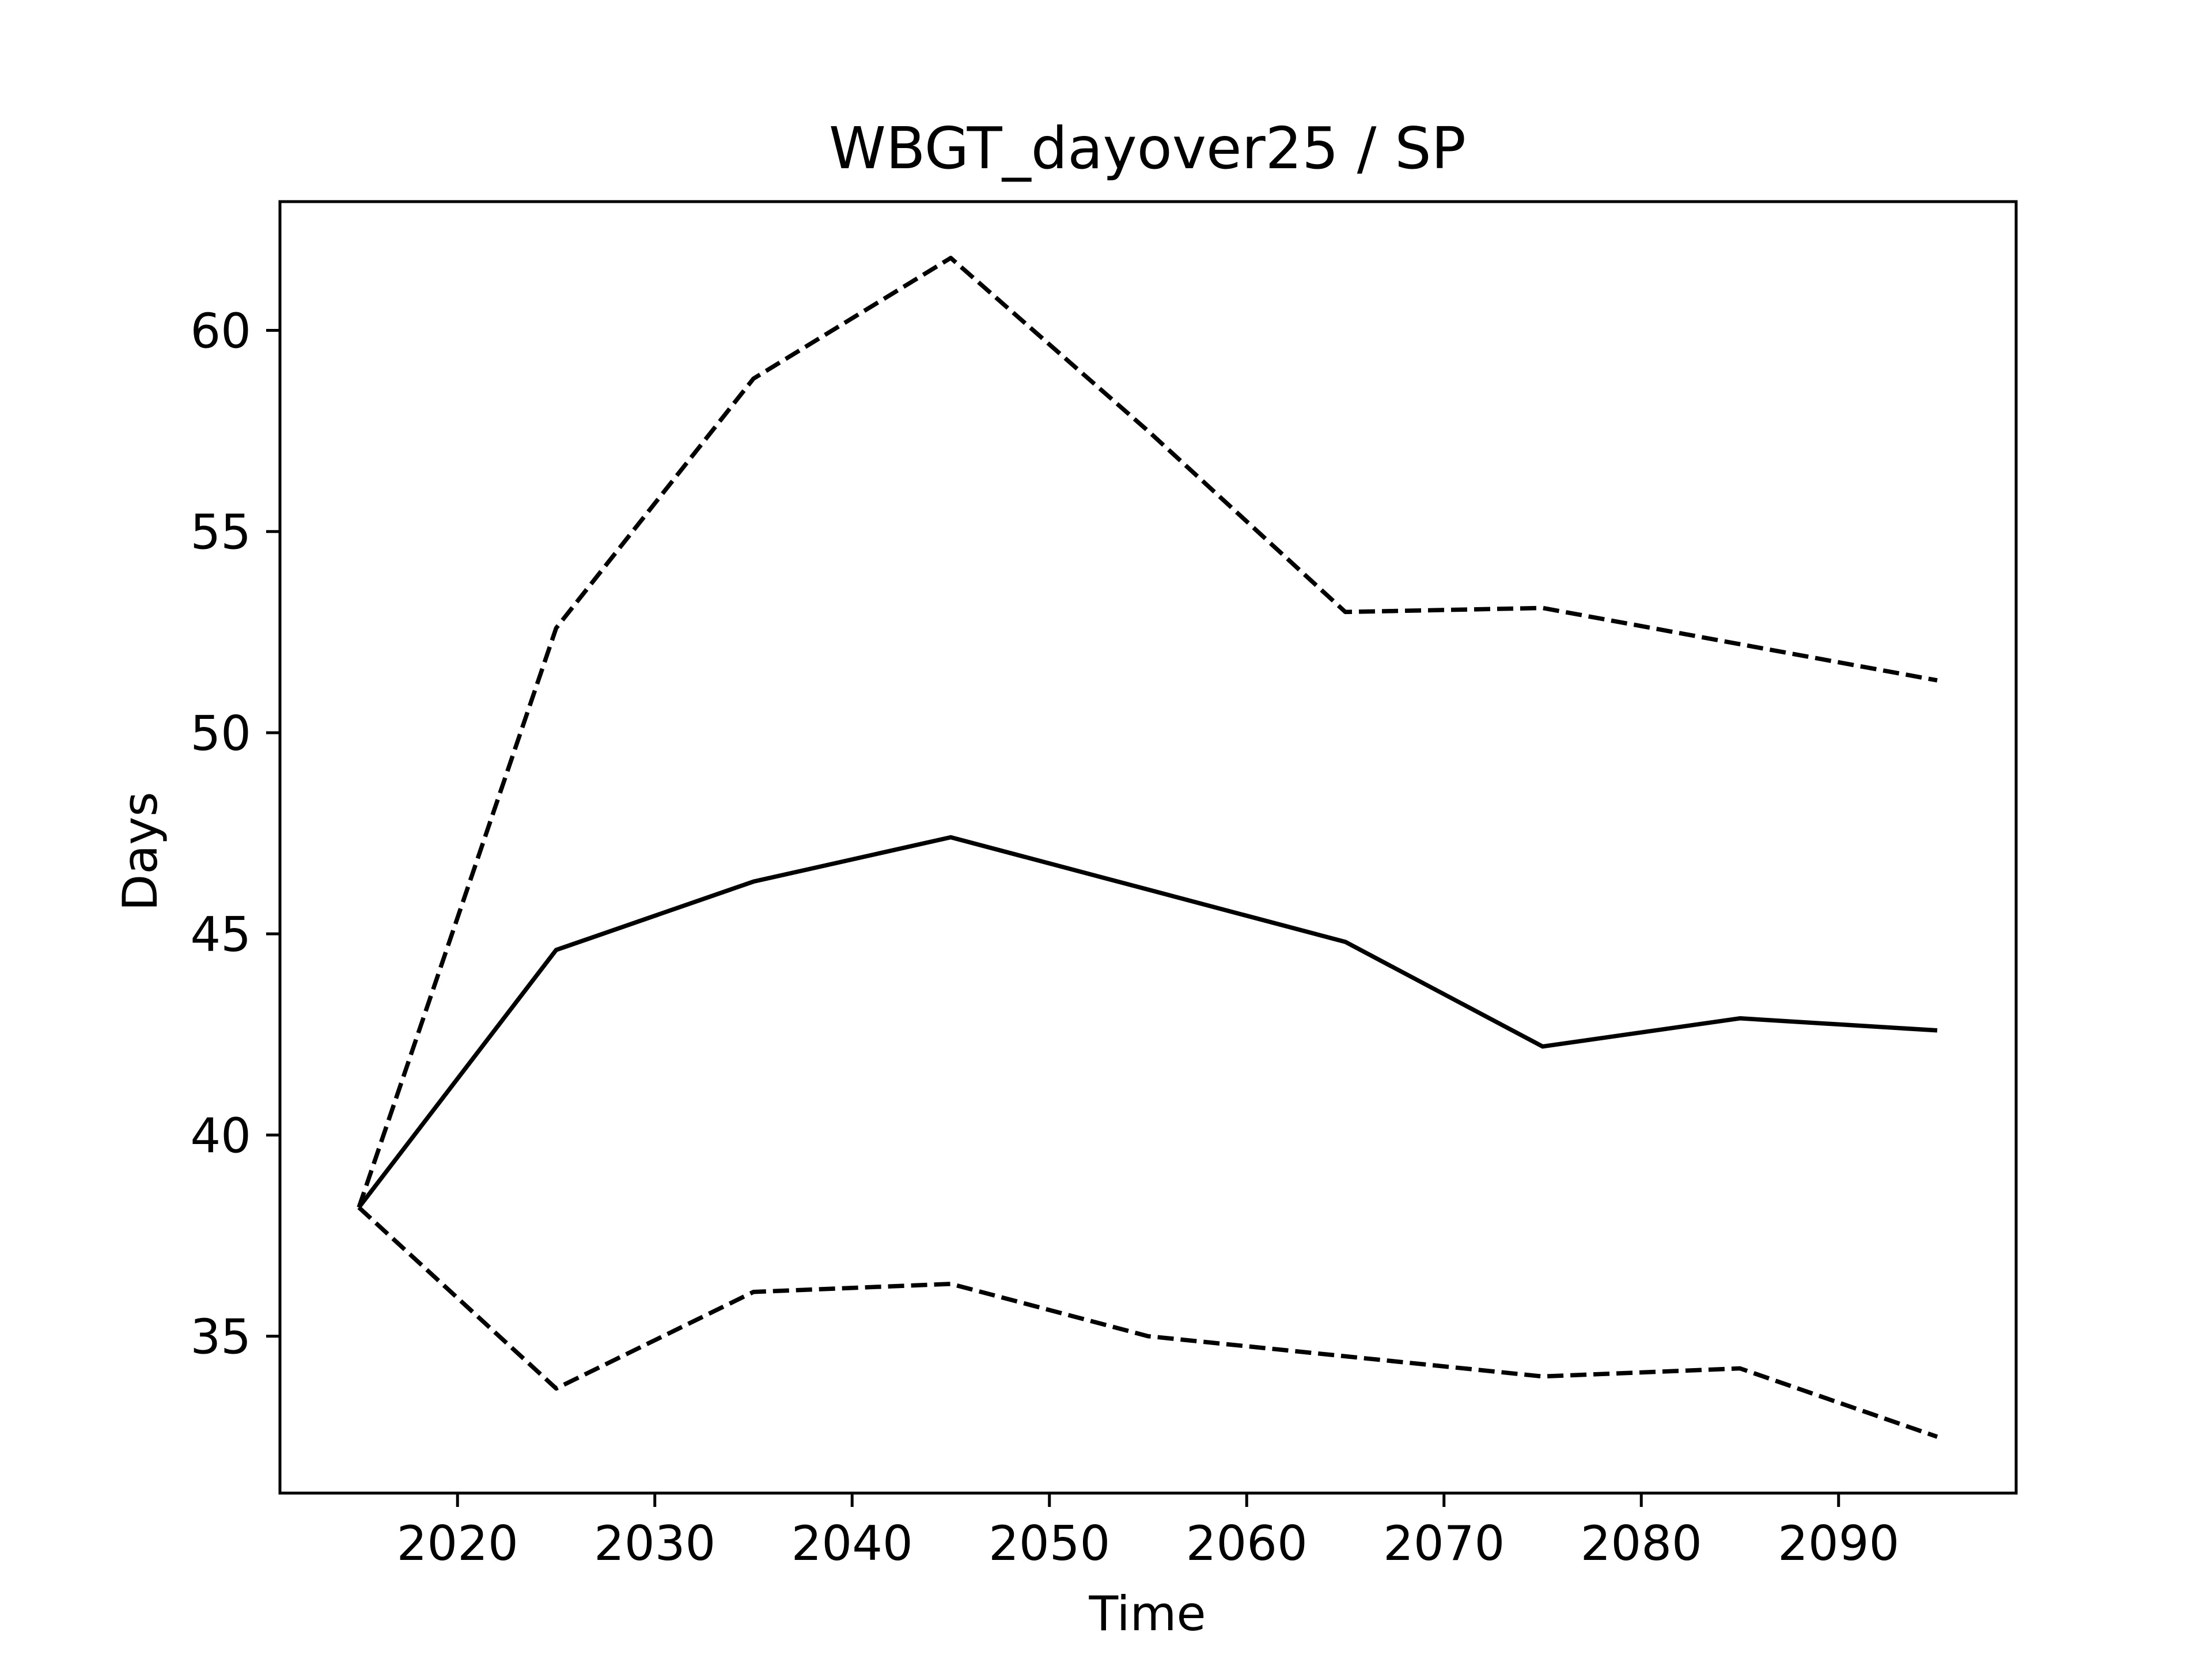  What do you see at coordinates (1838, 1543) in the screenshot?
I see `x-tick-label: 2090` at bounding box center [1838, 1543].